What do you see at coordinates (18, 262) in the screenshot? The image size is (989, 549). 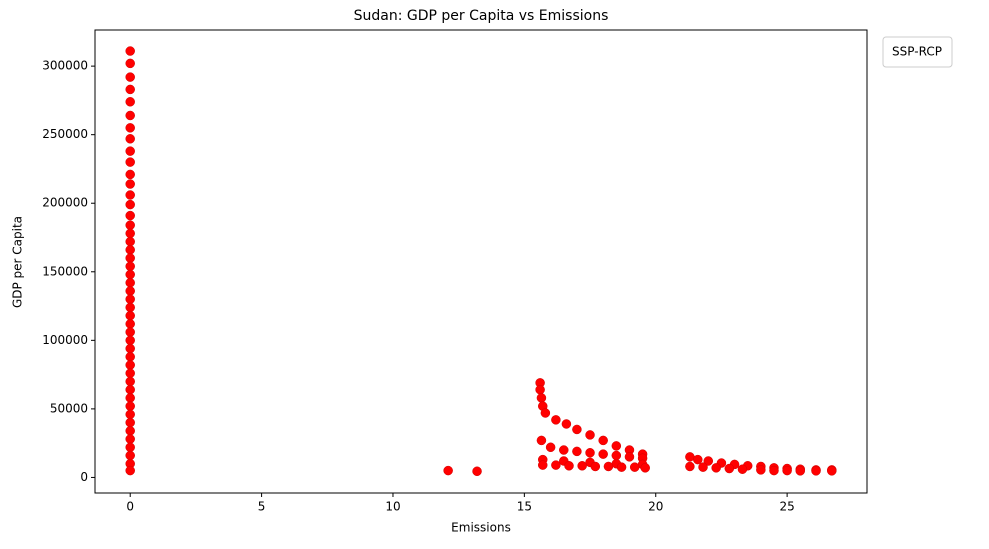 I see `y-axis-label: GDP per Capita` at bounding box center [18, 262].